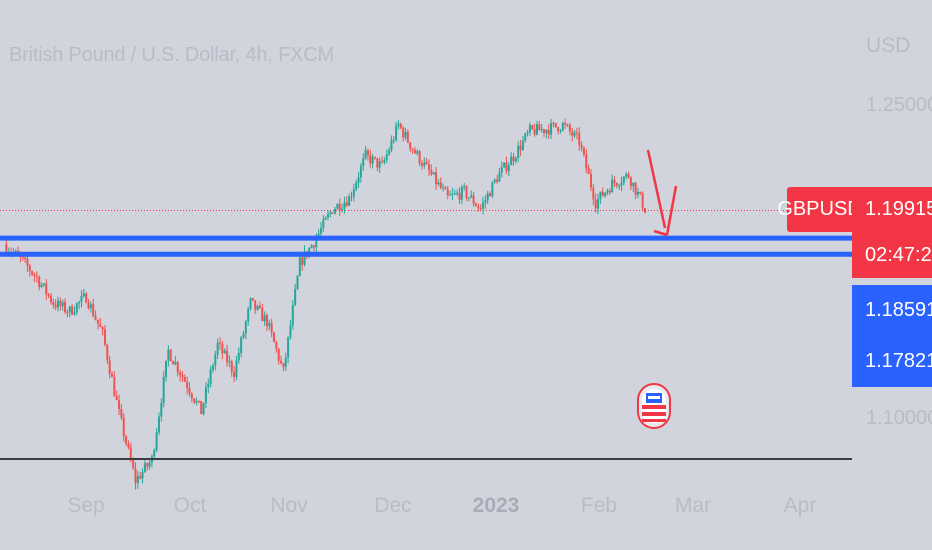  Describe the element at coordinates (190, 505) in the screenshot. I see `x-tick-label: Oct` at that location.